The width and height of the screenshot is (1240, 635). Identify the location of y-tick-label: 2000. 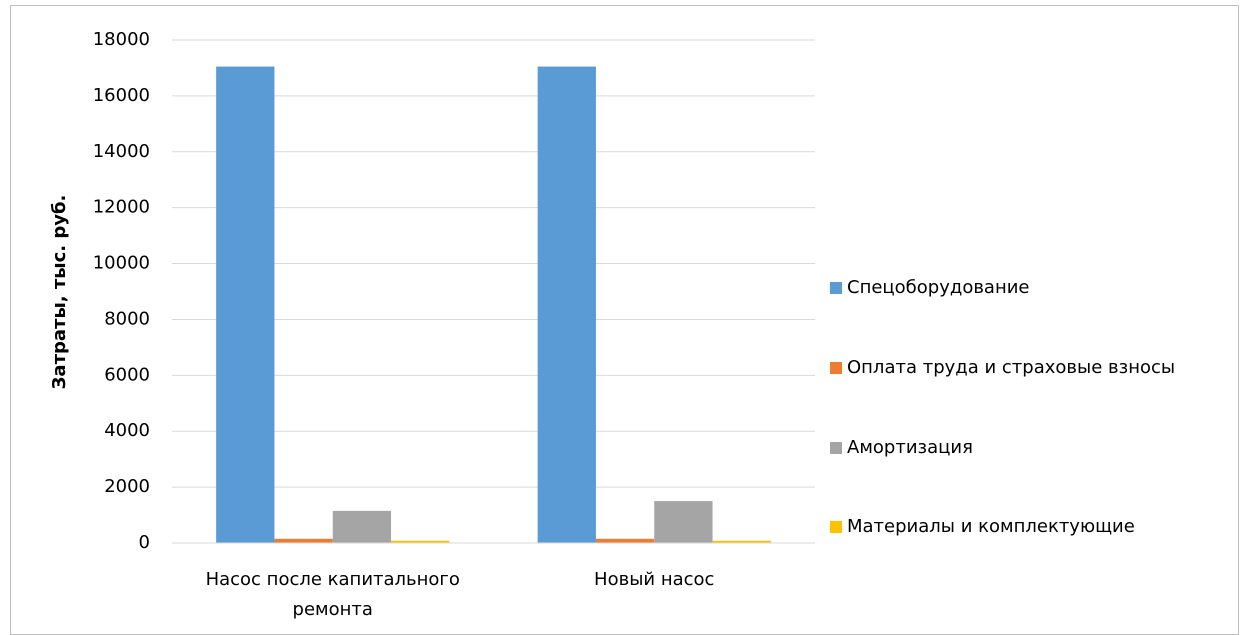
(127, 486).